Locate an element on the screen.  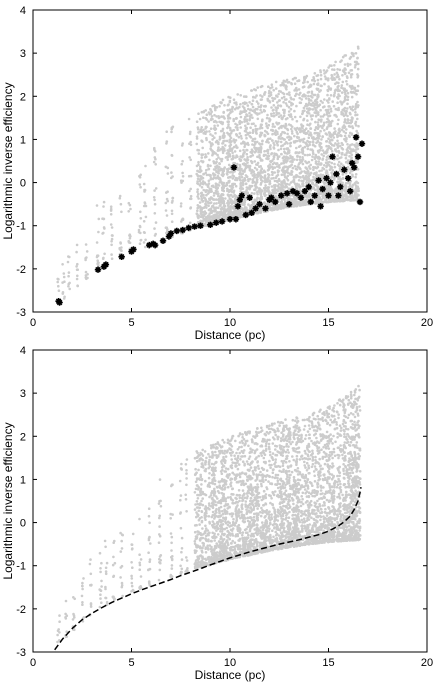
data-point is located at coordinates (230, 219).